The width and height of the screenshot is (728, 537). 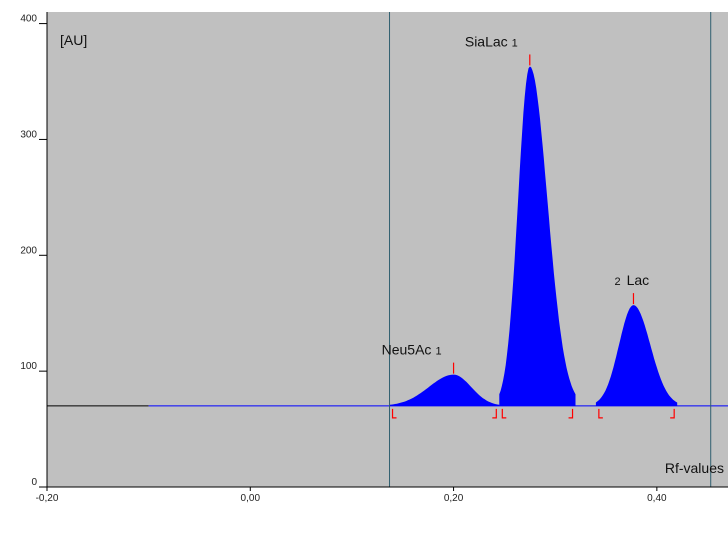 What do you see at coordinates (657, 498) in the screenshot?
I see `x-tick-label: 0,40` at bounding box center [657, 498].